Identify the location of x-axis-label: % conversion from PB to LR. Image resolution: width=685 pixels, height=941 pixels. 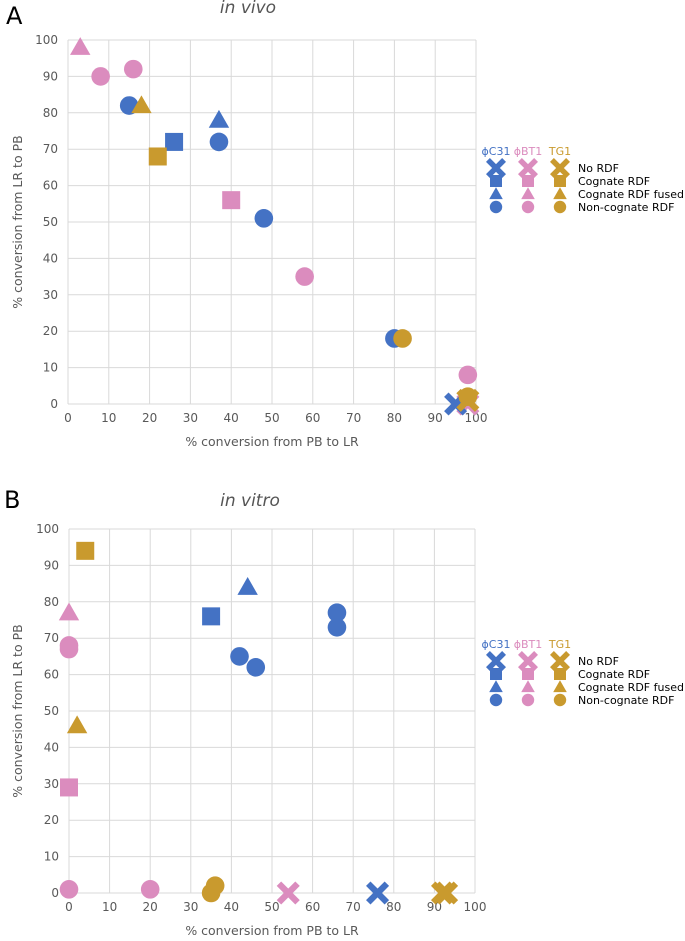
(272, 930).